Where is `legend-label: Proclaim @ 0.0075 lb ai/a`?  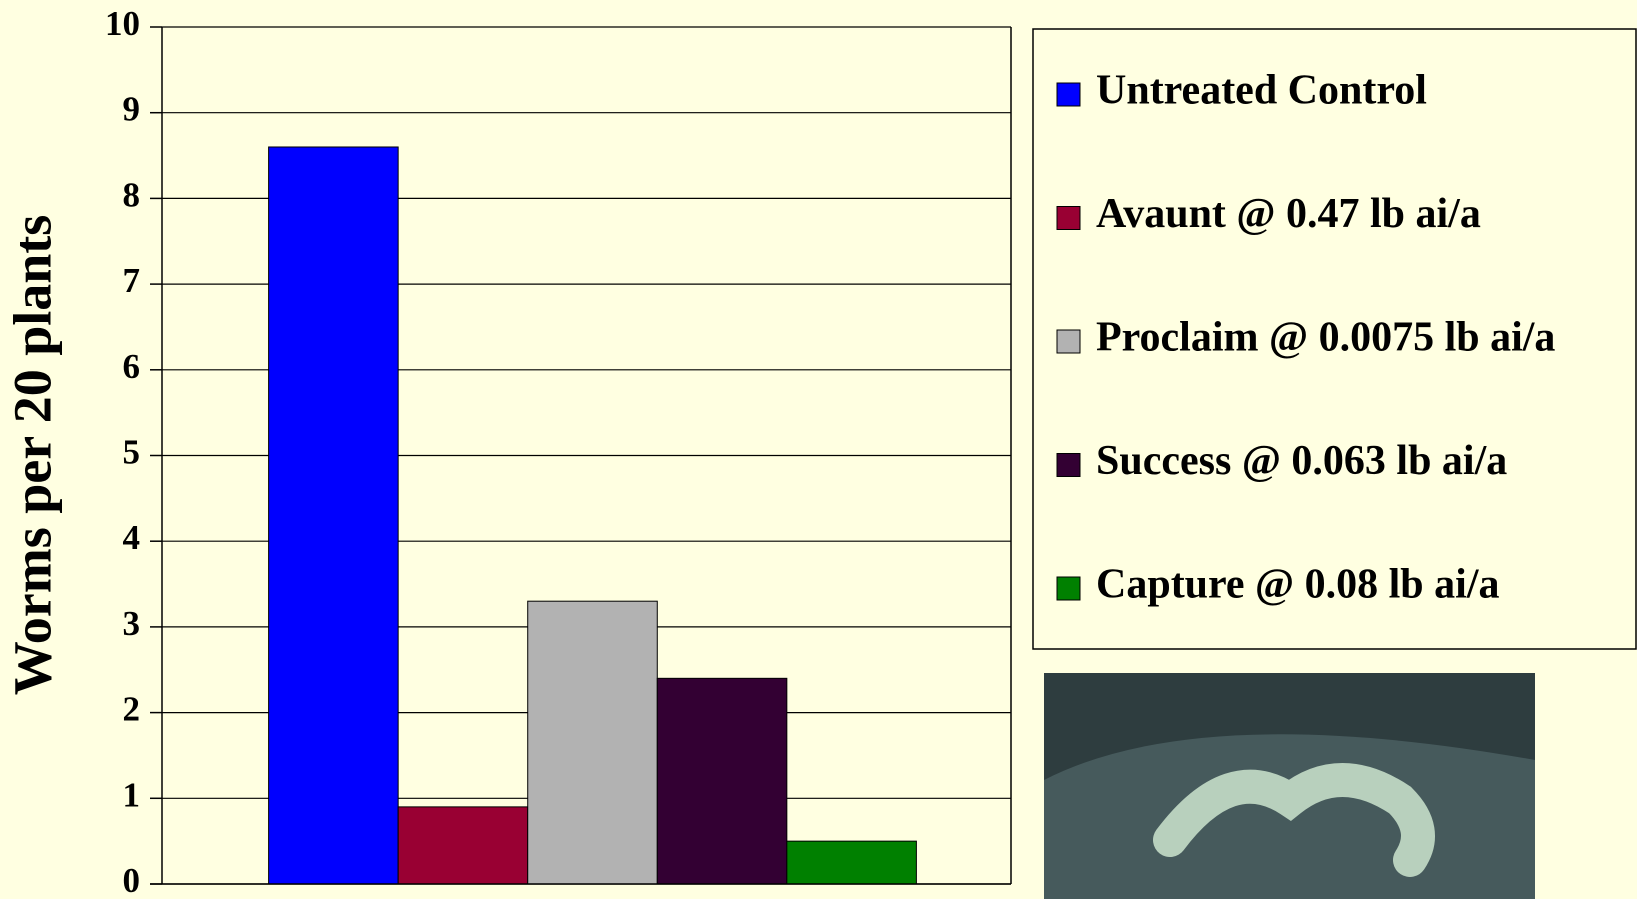 legend-label: Proclaim @ 0.0075 lb ai/a is located at coordinates (1325, 338).